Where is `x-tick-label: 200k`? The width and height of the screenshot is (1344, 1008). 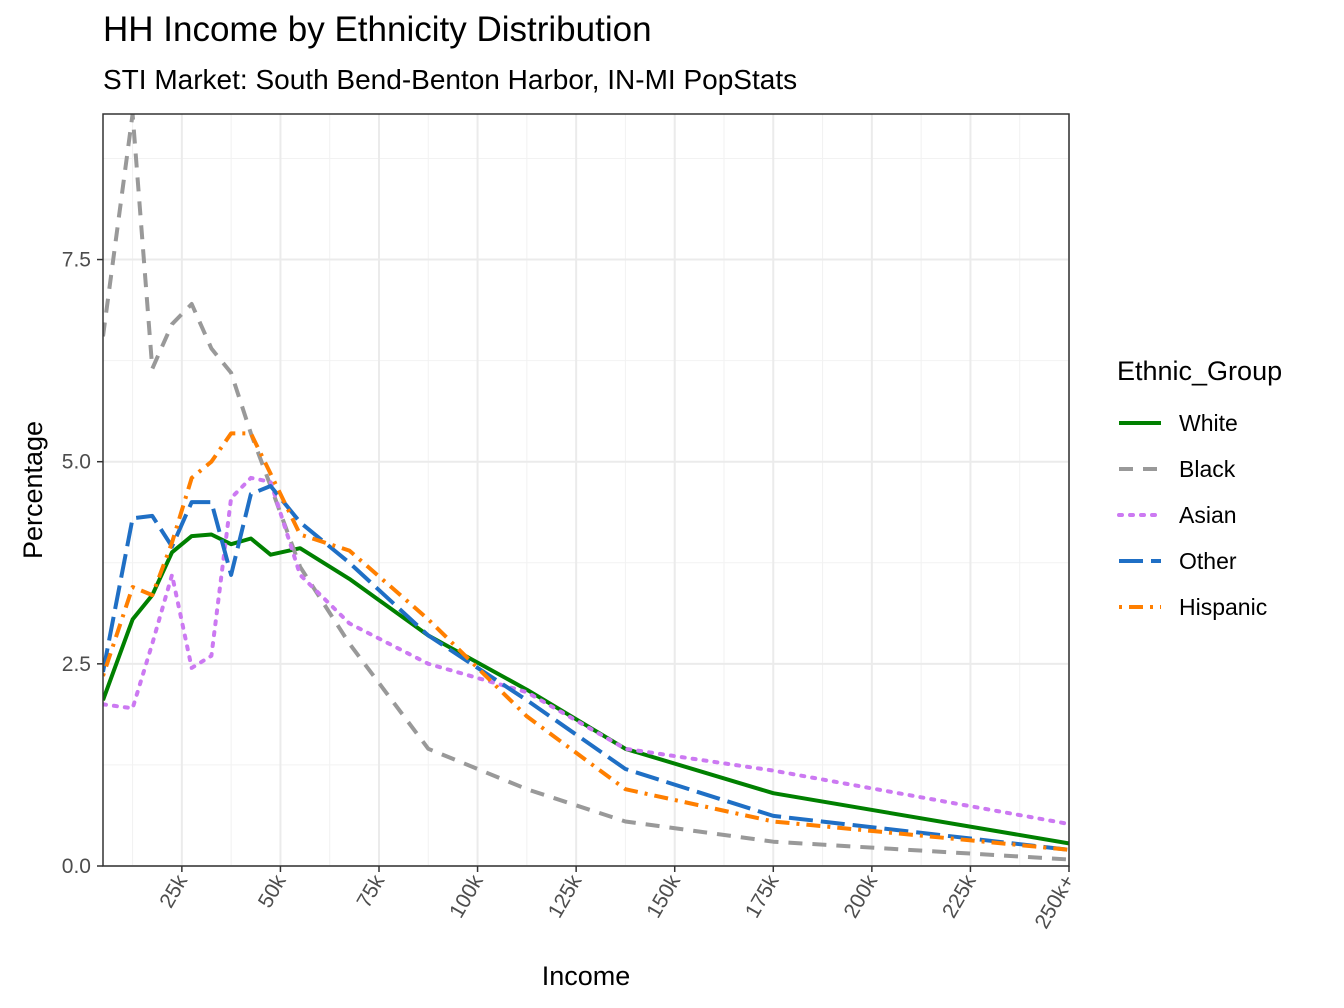
x-tick-label: 200k is located at coordinates (860, 896).